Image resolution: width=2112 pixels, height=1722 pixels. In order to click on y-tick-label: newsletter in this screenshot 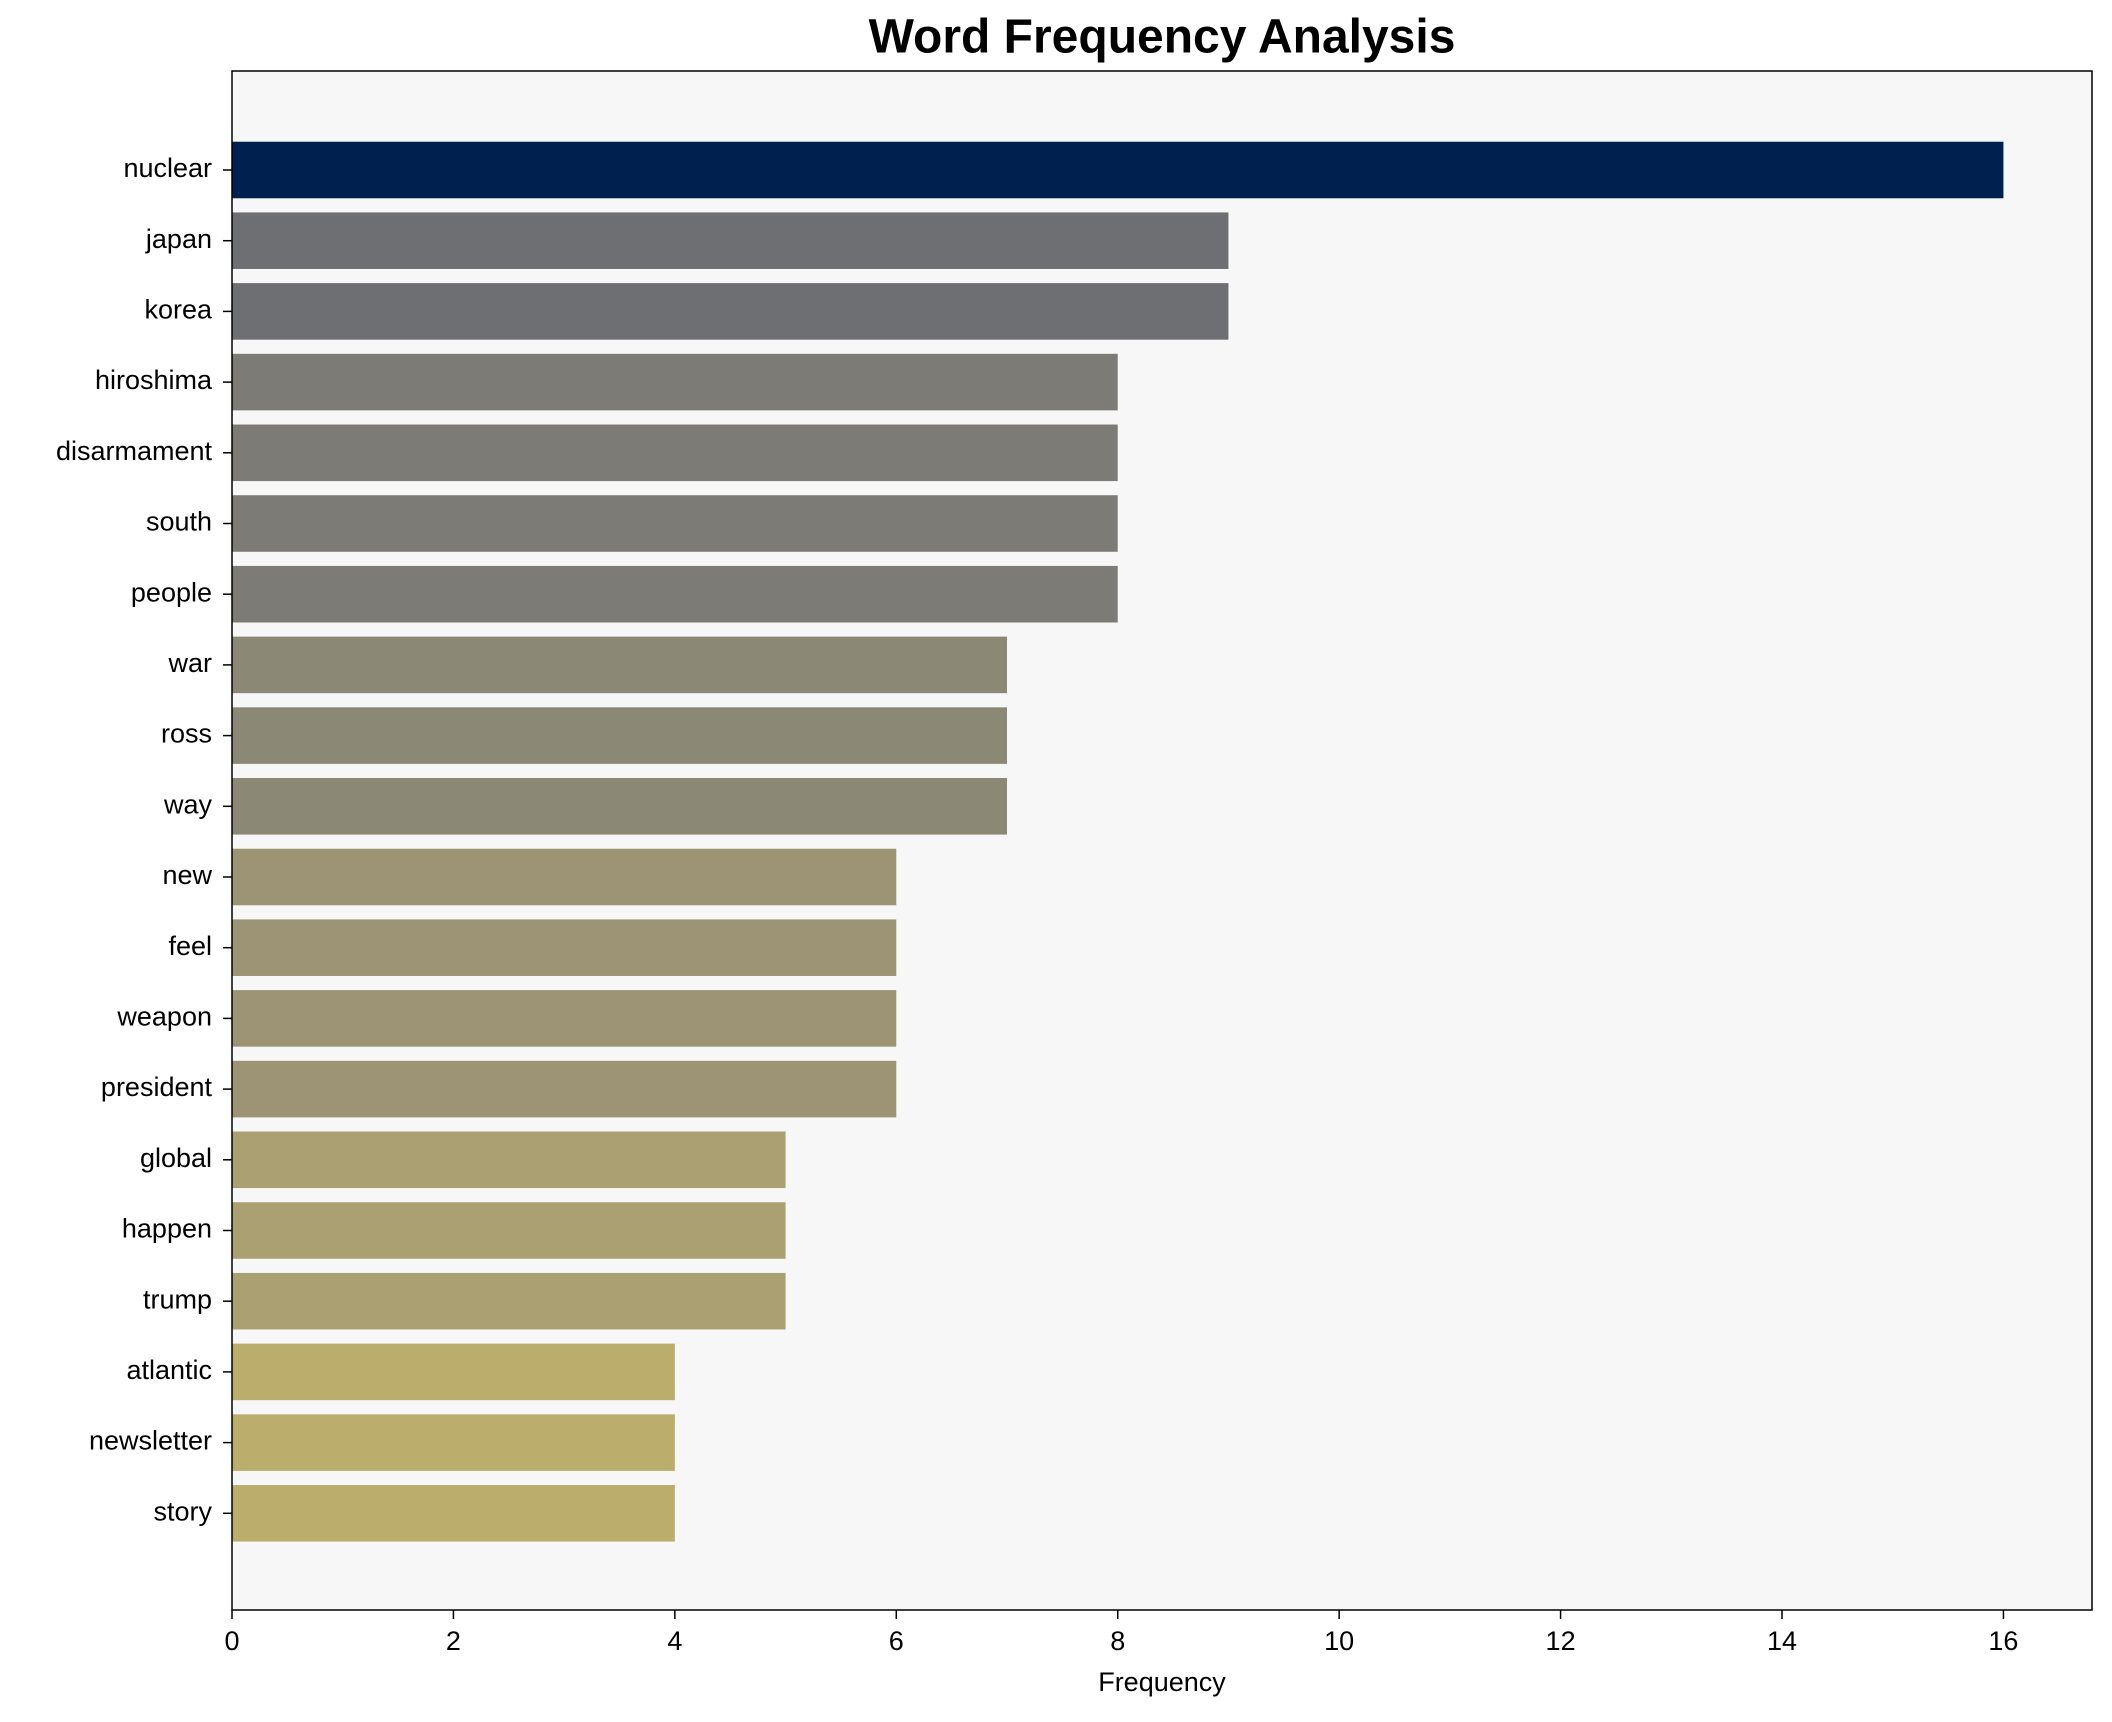, I will do `click(150, 1441)`.